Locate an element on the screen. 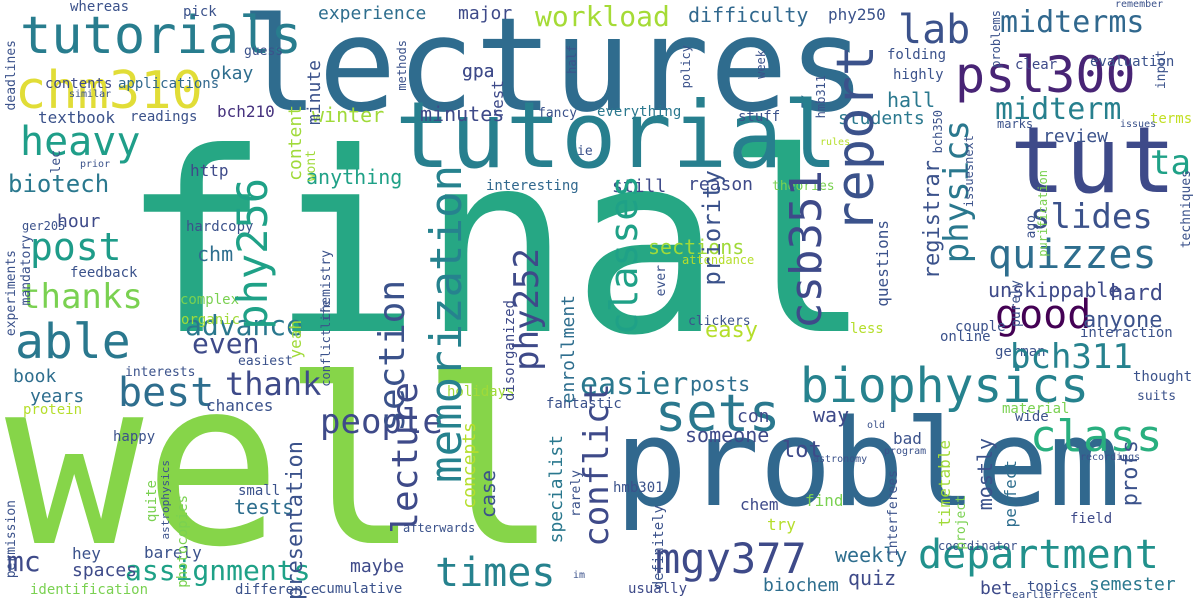 This screenshot has height=600, width=1200. cloud-word: mandatory is located at coordinates (26, 270).